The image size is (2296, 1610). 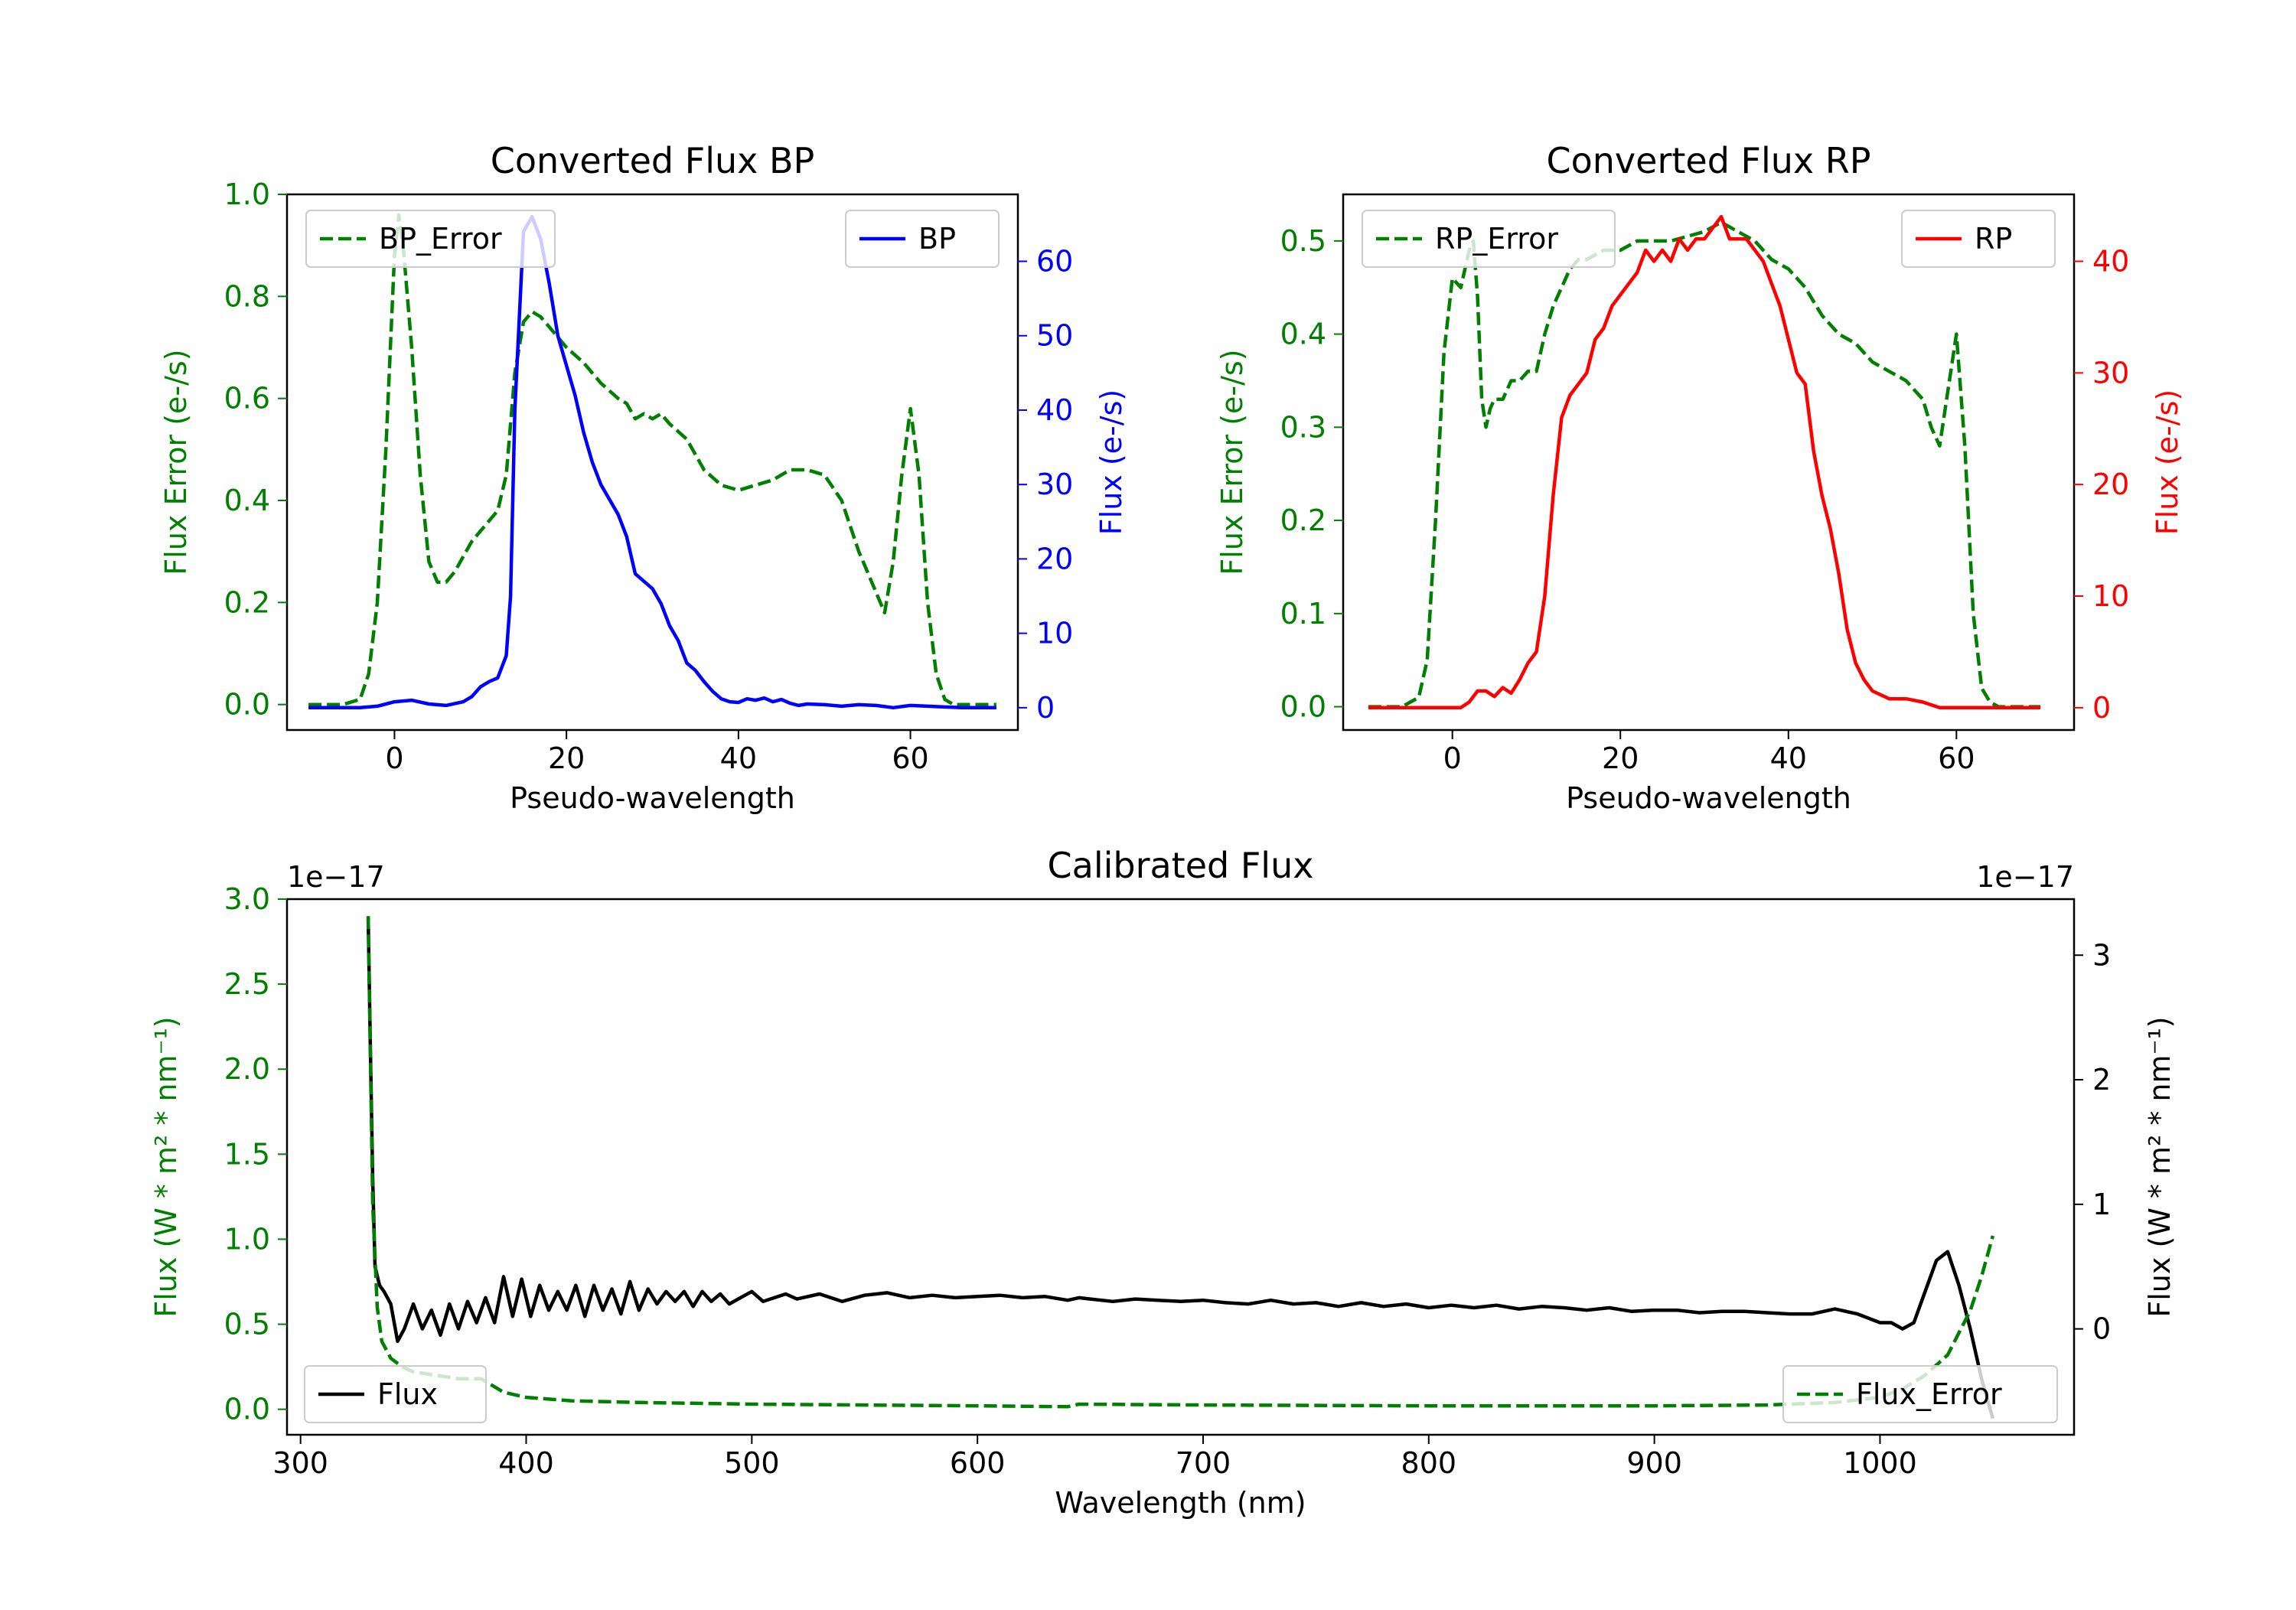 What do you see at coordinates (2160, 1167) in the screenshot?
I see `cal-y-right-axis-label: Flux (W * m² * nm⁻¹)` at bounding box center [2160, 1167].